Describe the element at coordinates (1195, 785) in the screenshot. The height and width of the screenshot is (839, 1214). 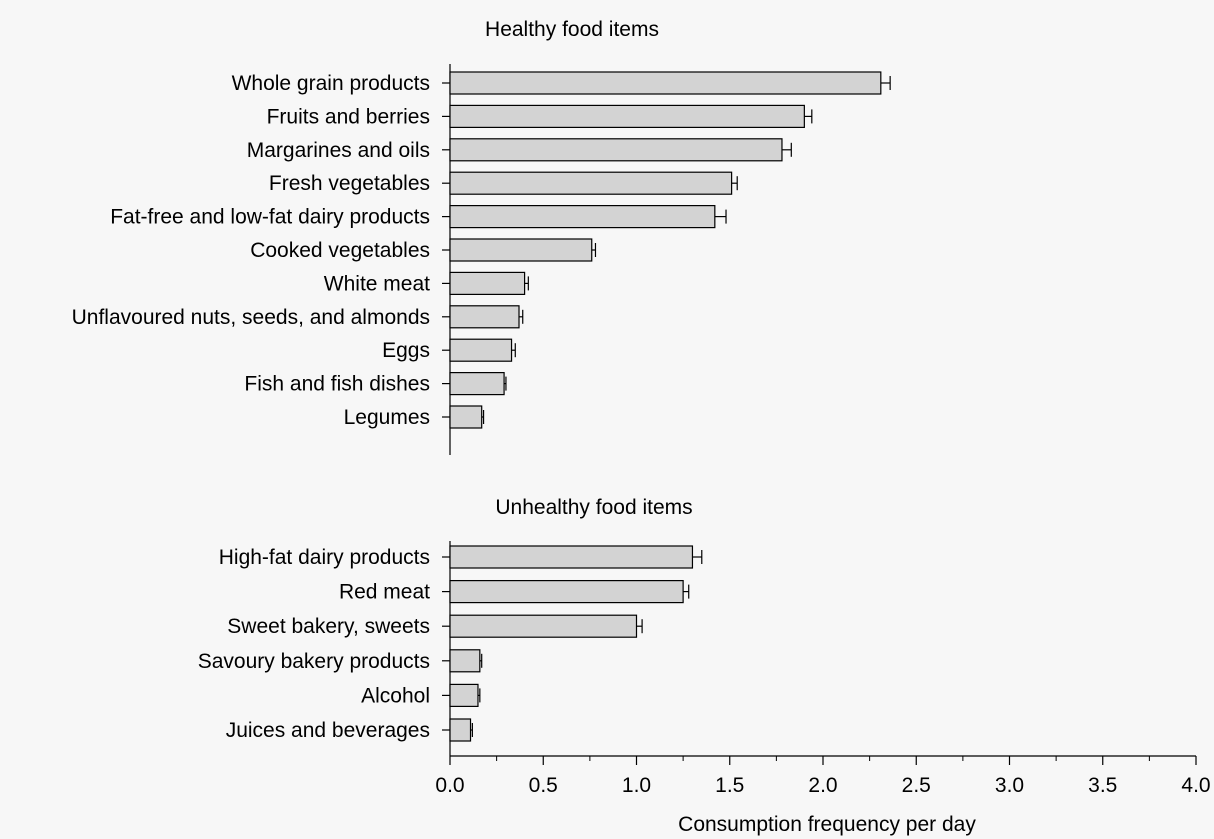
I see `x-tick-label-8: 4.0` at that location.